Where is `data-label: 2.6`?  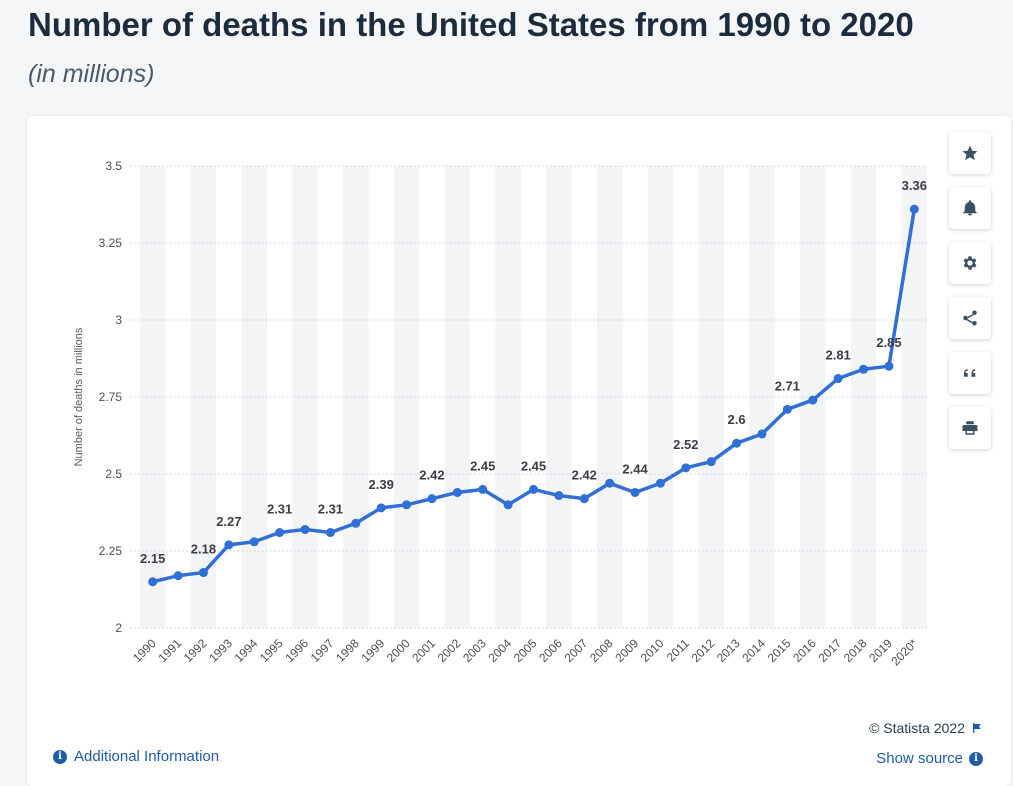 data-label: 2.6 is located at coordinates (737, 419).